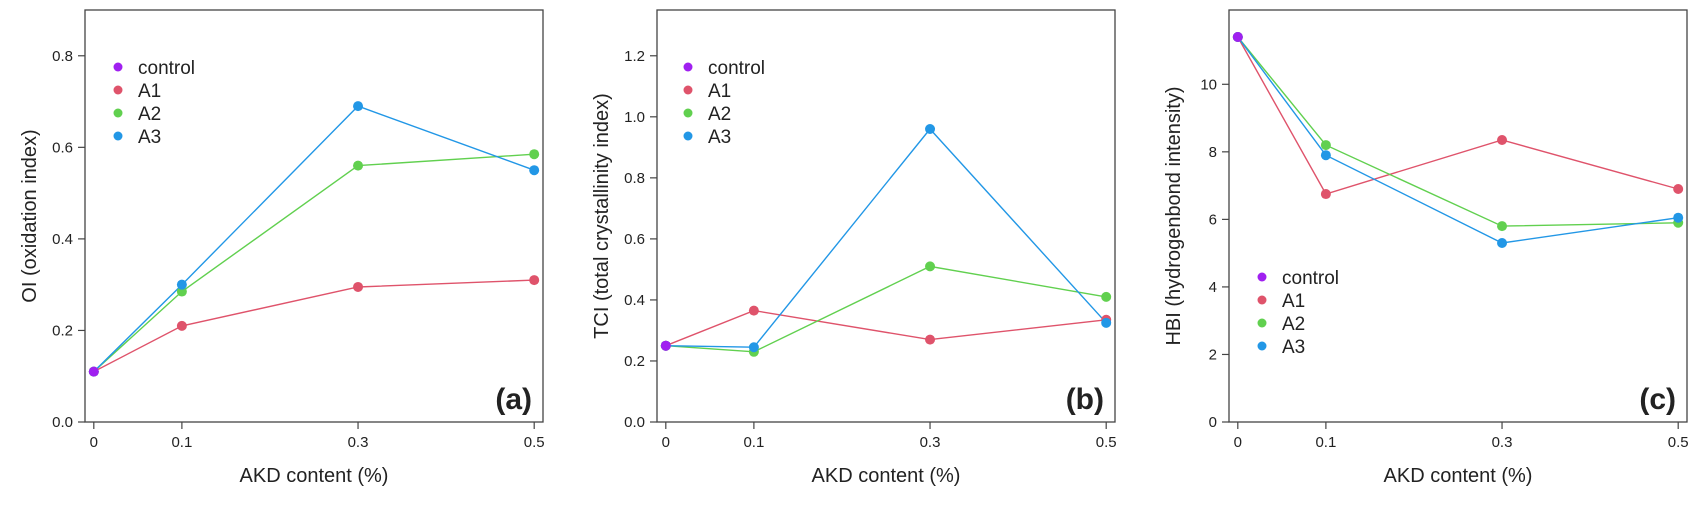 This screenshot has width=1704, height=511. I want to click on series-lines, so click(886, 240).